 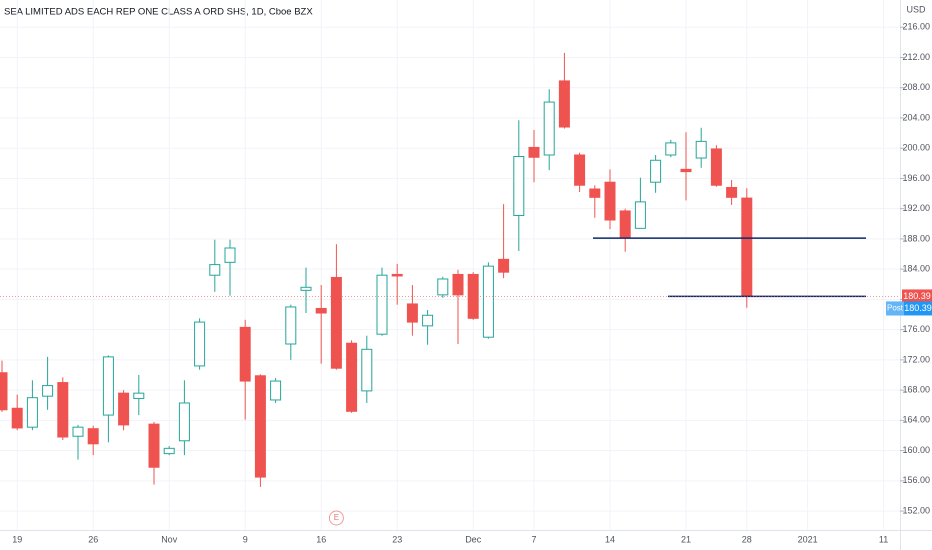 I want to click on last-price-label: 180.39, so click(x=917, y=296).